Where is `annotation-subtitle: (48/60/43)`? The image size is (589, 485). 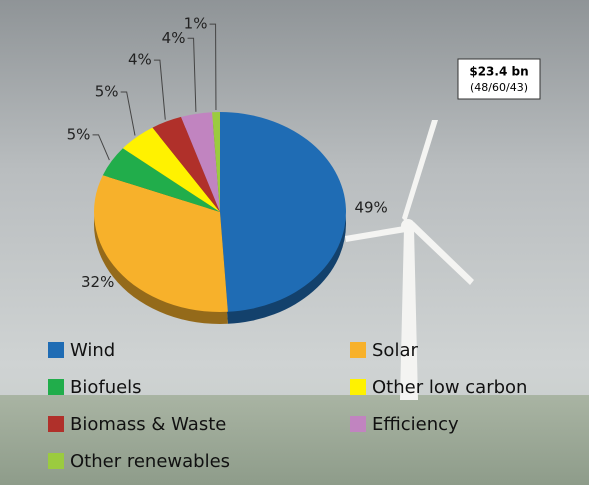
annotation-subtitle: (48/60/43) is located at coordinates (499, 87).